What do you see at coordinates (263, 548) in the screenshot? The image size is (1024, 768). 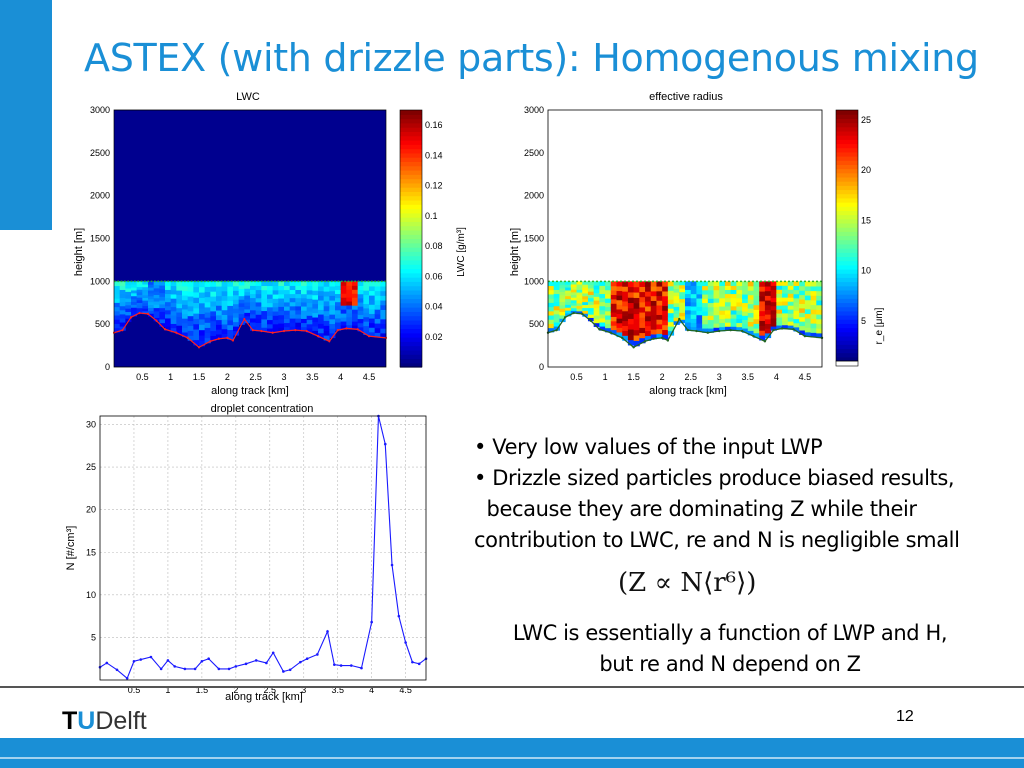 I see `plot-frame` at bounding box center [263, 548].